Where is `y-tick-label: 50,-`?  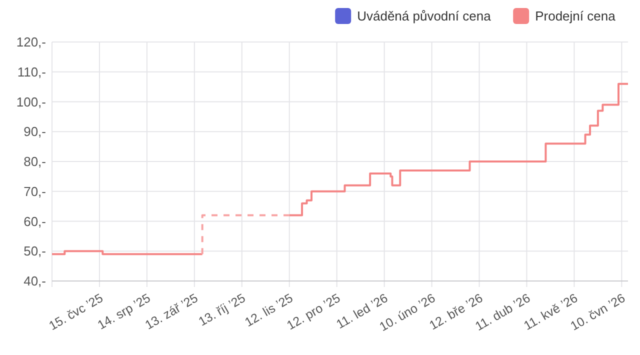 y-tick-label: 50,- is located at coordinates (35, 251).